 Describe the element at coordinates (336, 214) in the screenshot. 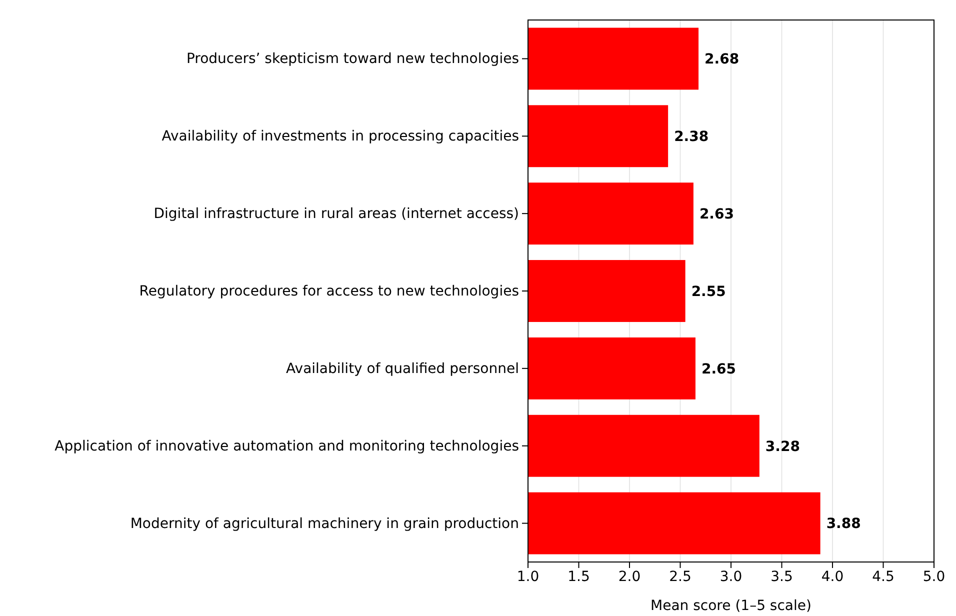

I see `y-tick-label: Digital infrastructure in rural areas (internet access)` at that location.